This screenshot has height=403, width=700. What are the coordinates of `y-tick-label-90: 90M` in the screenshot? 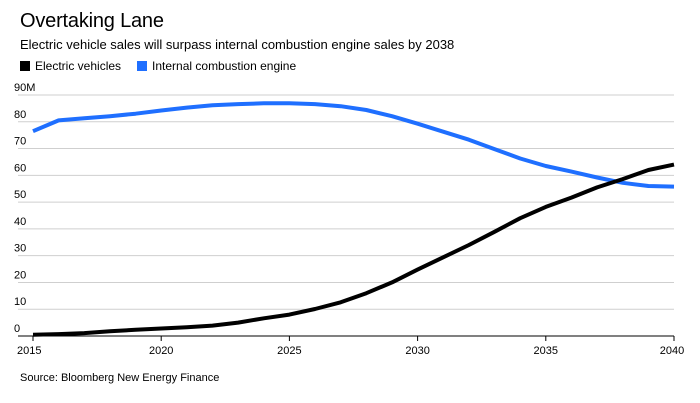 It's located at (24, 88).